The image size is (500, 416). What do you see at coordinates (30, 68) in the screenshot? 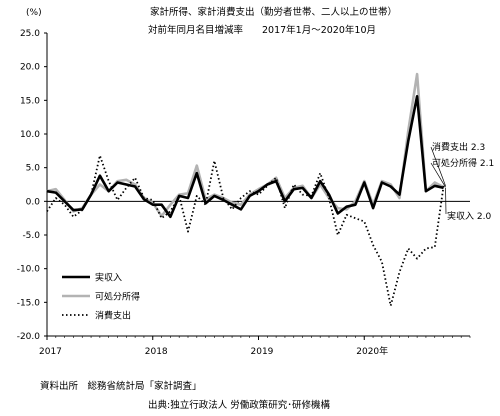
I see `y-tick-label: 20.0` at bounding box center [30, 68].